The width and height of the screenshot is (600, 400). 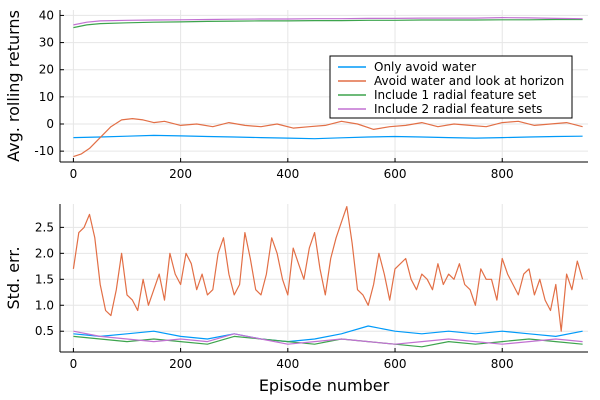 What do you see at coordinates (46, 70) in the screenshot?
I see `y-tick-label: 20` at bounding box center [46, 70].